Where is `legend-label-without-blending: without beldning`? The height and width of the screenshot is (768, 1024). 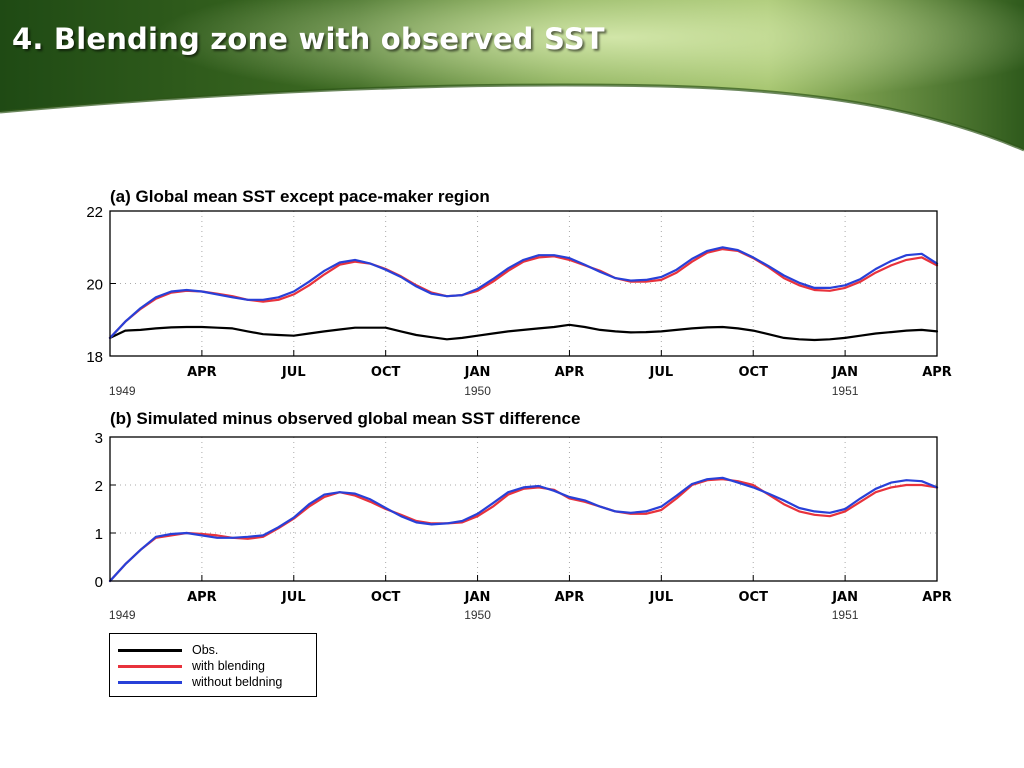
legend-label-without-blending: without beldning is located at coordinates (237, 682).